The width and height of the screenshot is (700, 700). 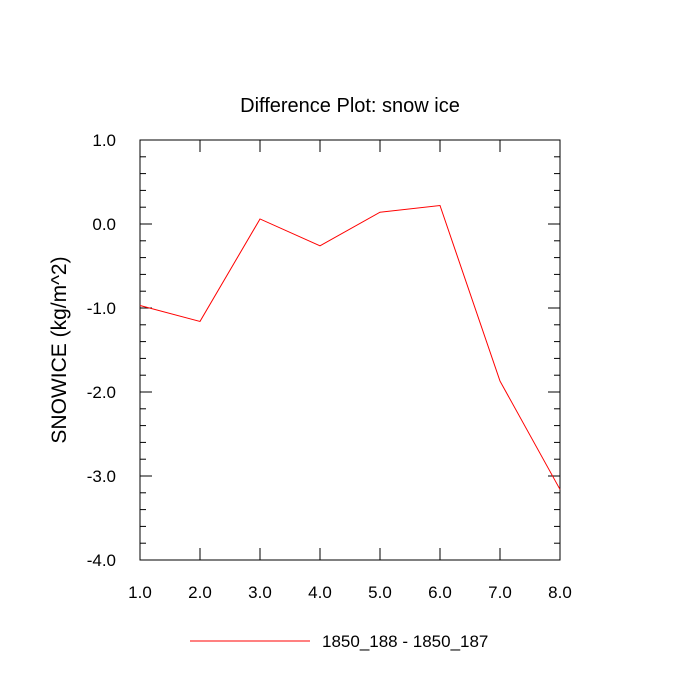 I want to click on y-axis-label: SNOWICE (kg/m^2), so click(x=59, y=349).